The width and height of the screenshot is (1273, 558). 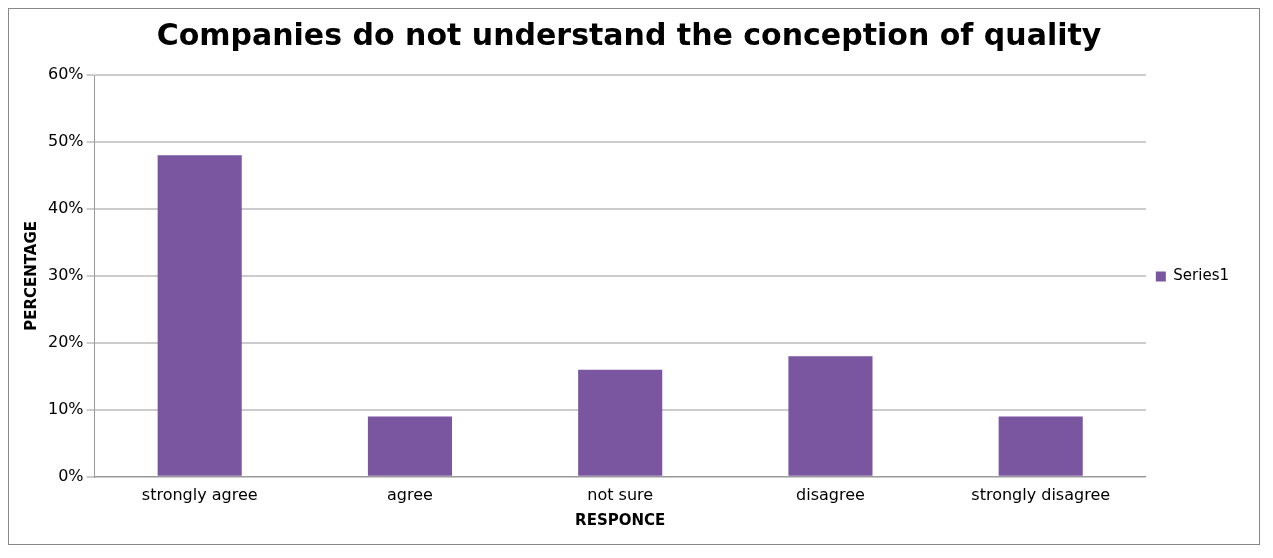 I want to click on y-tick-label: 0%, so click(x=71, y=475).